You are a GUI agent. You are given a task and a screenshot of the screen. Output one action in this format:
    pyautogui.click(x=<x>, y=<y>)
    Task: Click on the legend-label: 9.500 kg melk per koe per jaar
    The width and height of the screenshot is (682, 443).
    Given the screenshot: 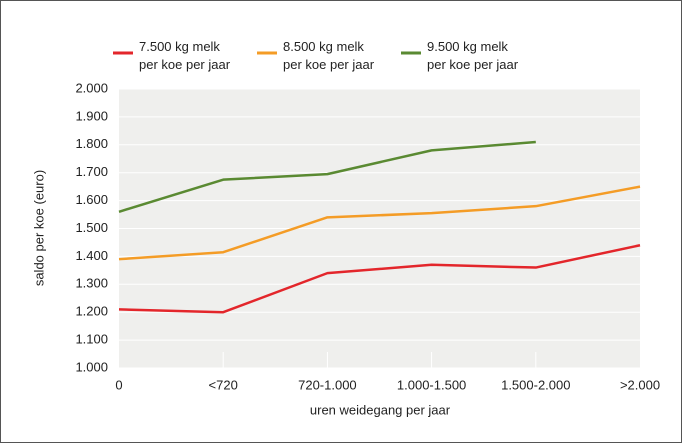 What is the action you would take?
    pyautogui.click(x=473, y=55)
    